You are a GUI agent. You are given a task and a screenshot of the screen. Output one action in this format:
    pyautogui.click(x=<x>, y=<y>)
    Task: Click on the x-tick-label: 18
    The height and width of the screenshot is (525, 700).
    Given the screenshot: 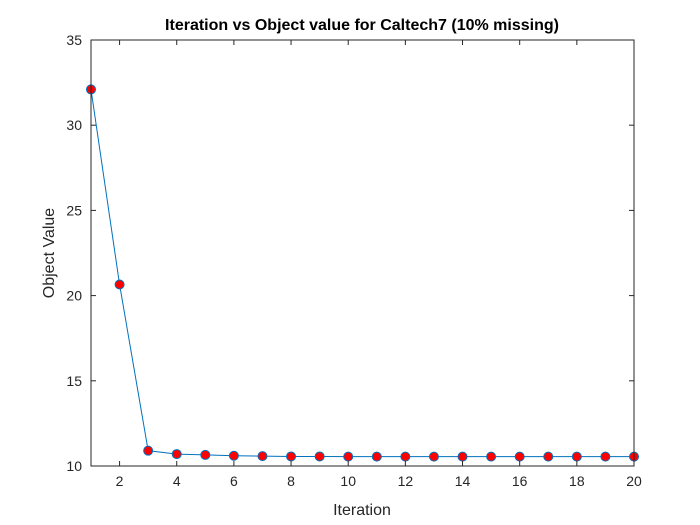 What is the action you would take?
    pyautogui.click(x=577, y=481)
    